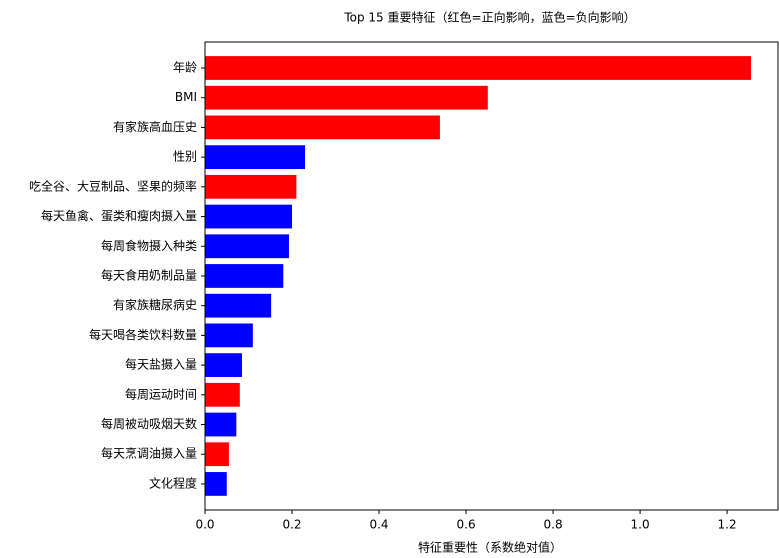 This screenshot has height=558, width=779. Describe the element at coordinates (185, 157) in the screenshot. I see `y-tick-label: 性别` at that location.